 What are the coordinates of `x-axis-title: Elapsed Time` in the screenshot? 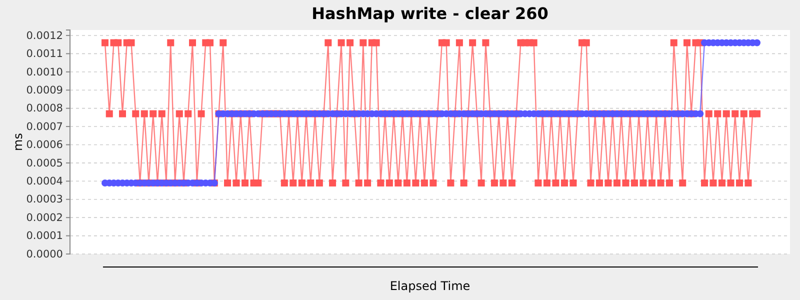 It's located at (430, 286).